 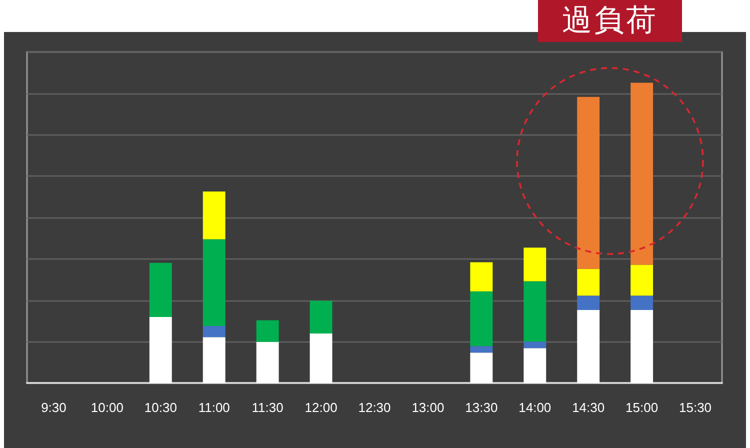 What do you see at coordinates (107, 407) in the screenshot?
I see `x-tick-label: 10:00` at bounding box center [107, 407].